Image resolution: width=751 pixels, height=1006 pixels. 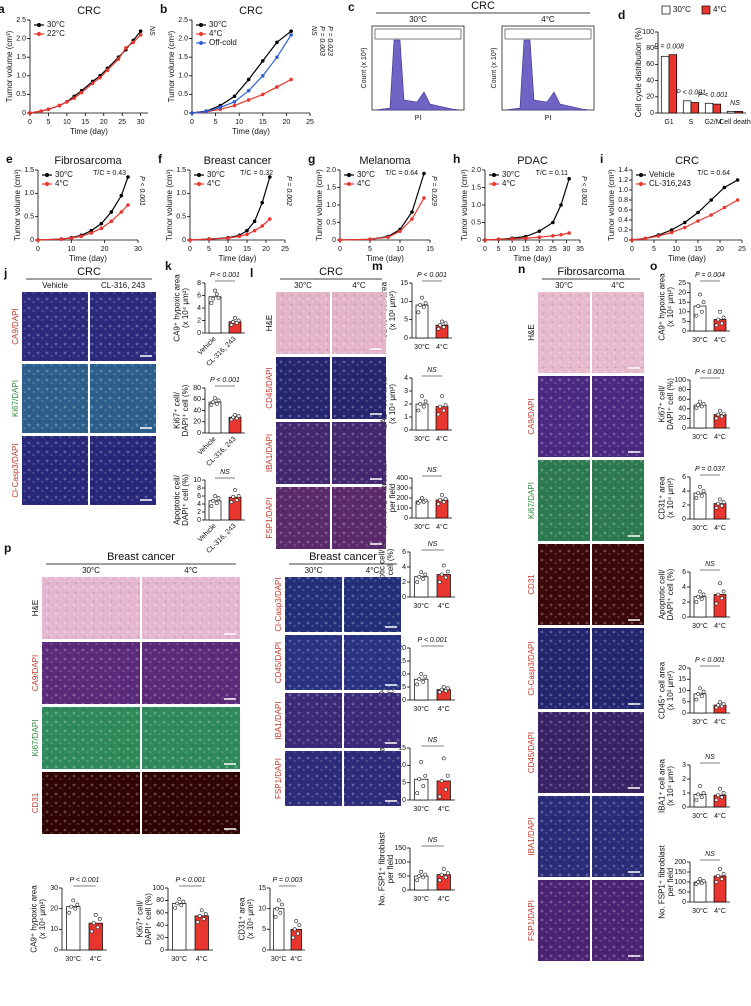 I want to click on p-value: P = 0.023, so click(x=329, y=41).